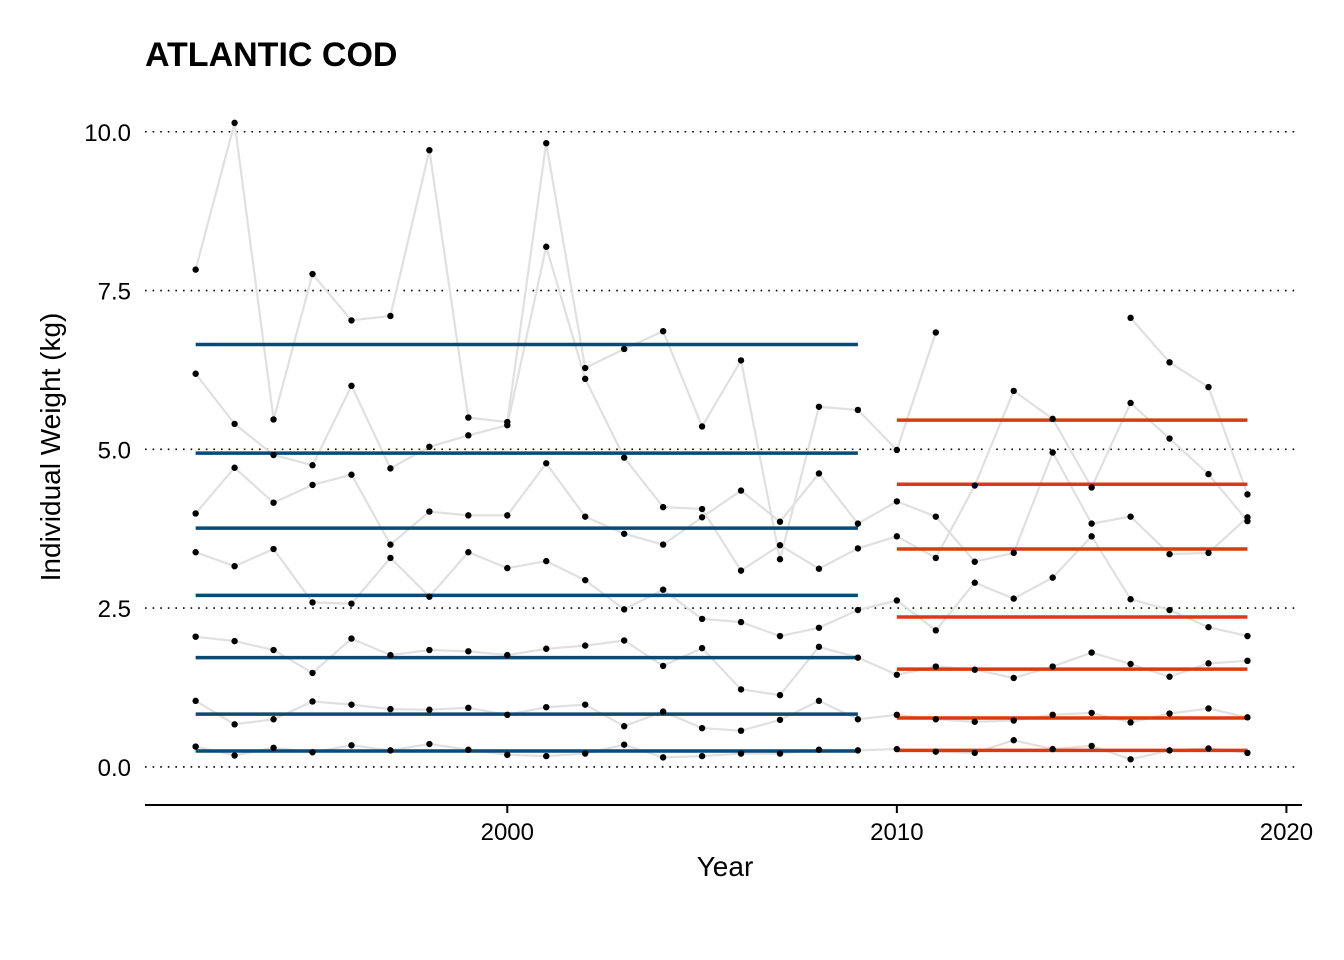 The height and width of the screenshot is (960, 1344). Describe the element at coordinates (723, 808) in the screenshot. I see `x-axis` at that location.